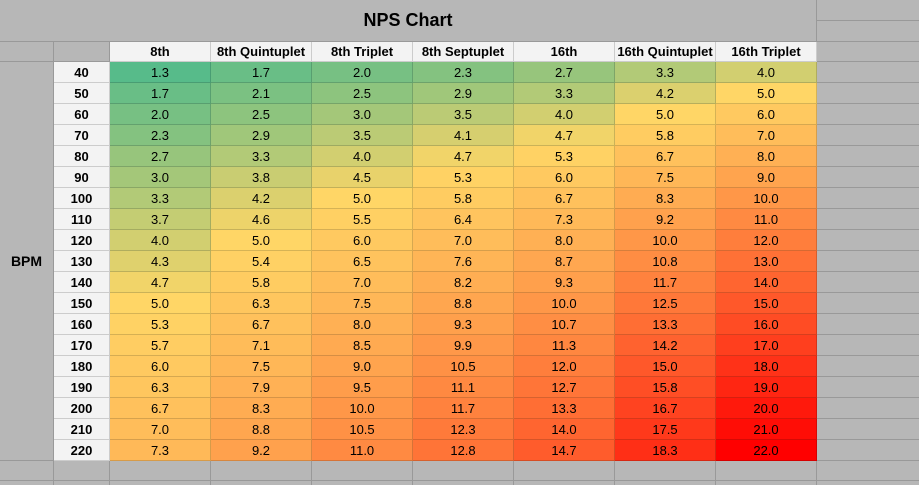 Image resolution: width=919 pixels, height=485 pixels. I want to click on data-cell: 4.3, so click(160, 261).